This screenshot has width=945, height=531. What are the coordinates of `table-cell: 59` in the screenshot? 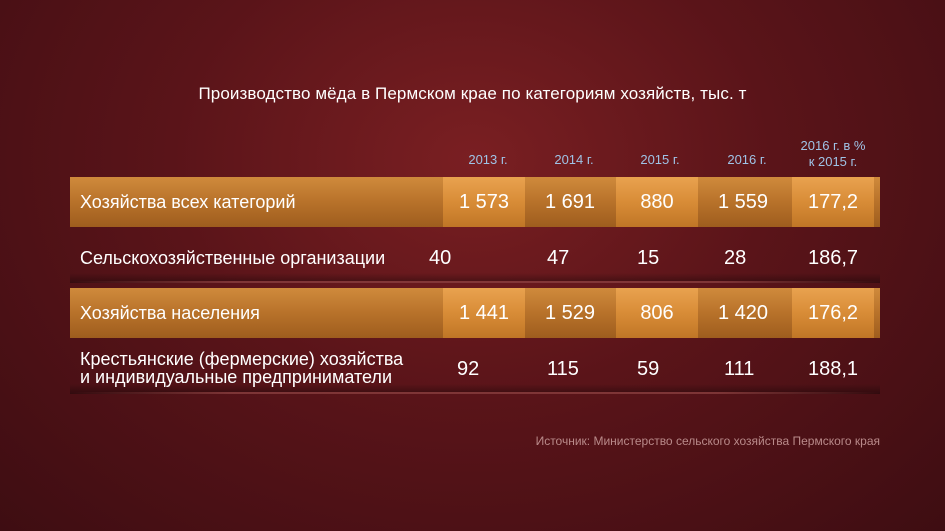 It's located at (648, 369).